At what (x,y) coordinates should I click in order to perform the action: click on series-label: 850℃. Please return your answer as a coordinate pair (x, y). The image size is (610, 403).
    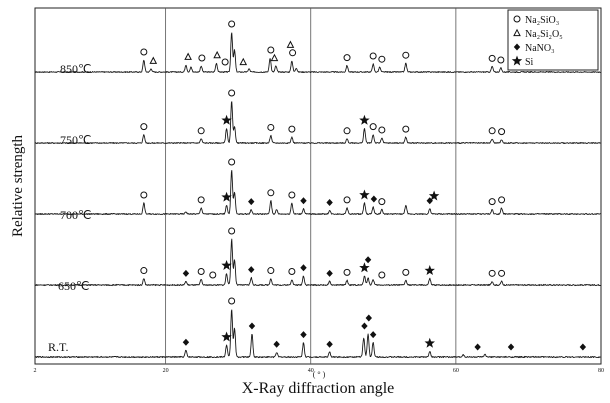
    Looking at the image, I should click on (75, 69).